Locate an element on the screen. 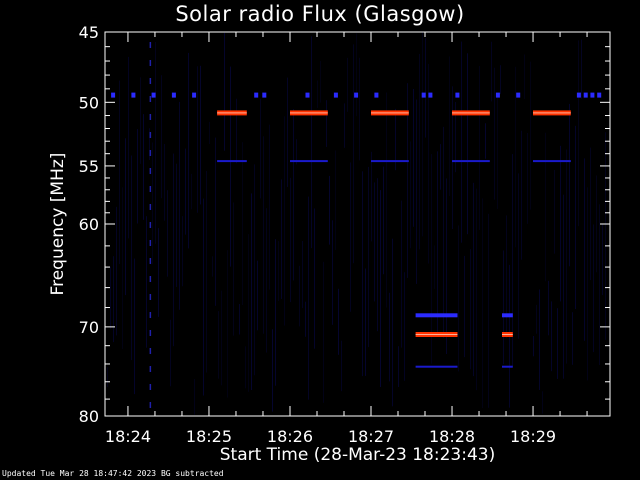  x-tick-label: 18:27 is located at coordinates (371, 436).